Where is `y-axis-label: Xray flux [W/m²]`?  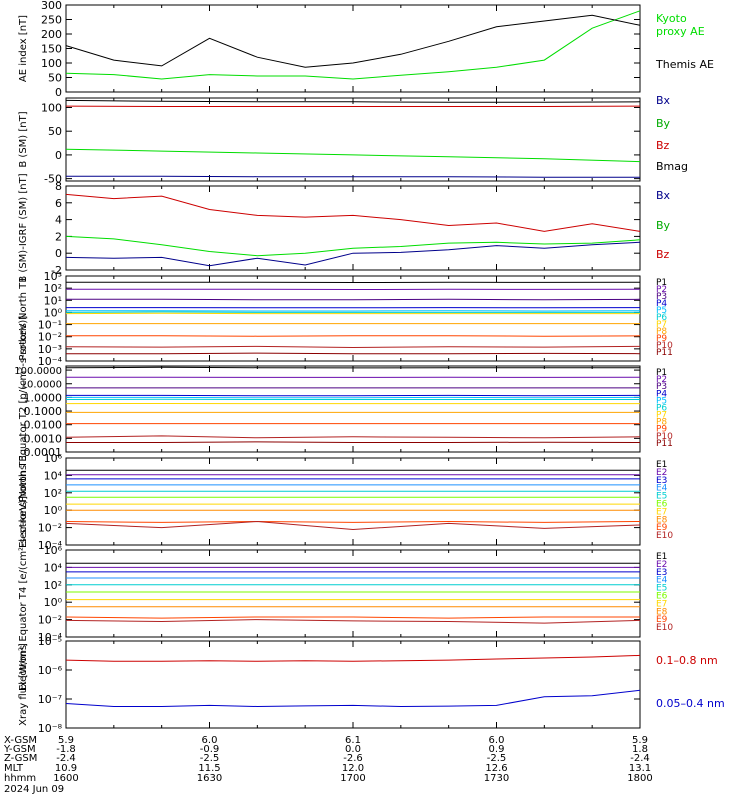
y-axis-label: Xray flux [W/m²] is located at coordinates (23, 684).